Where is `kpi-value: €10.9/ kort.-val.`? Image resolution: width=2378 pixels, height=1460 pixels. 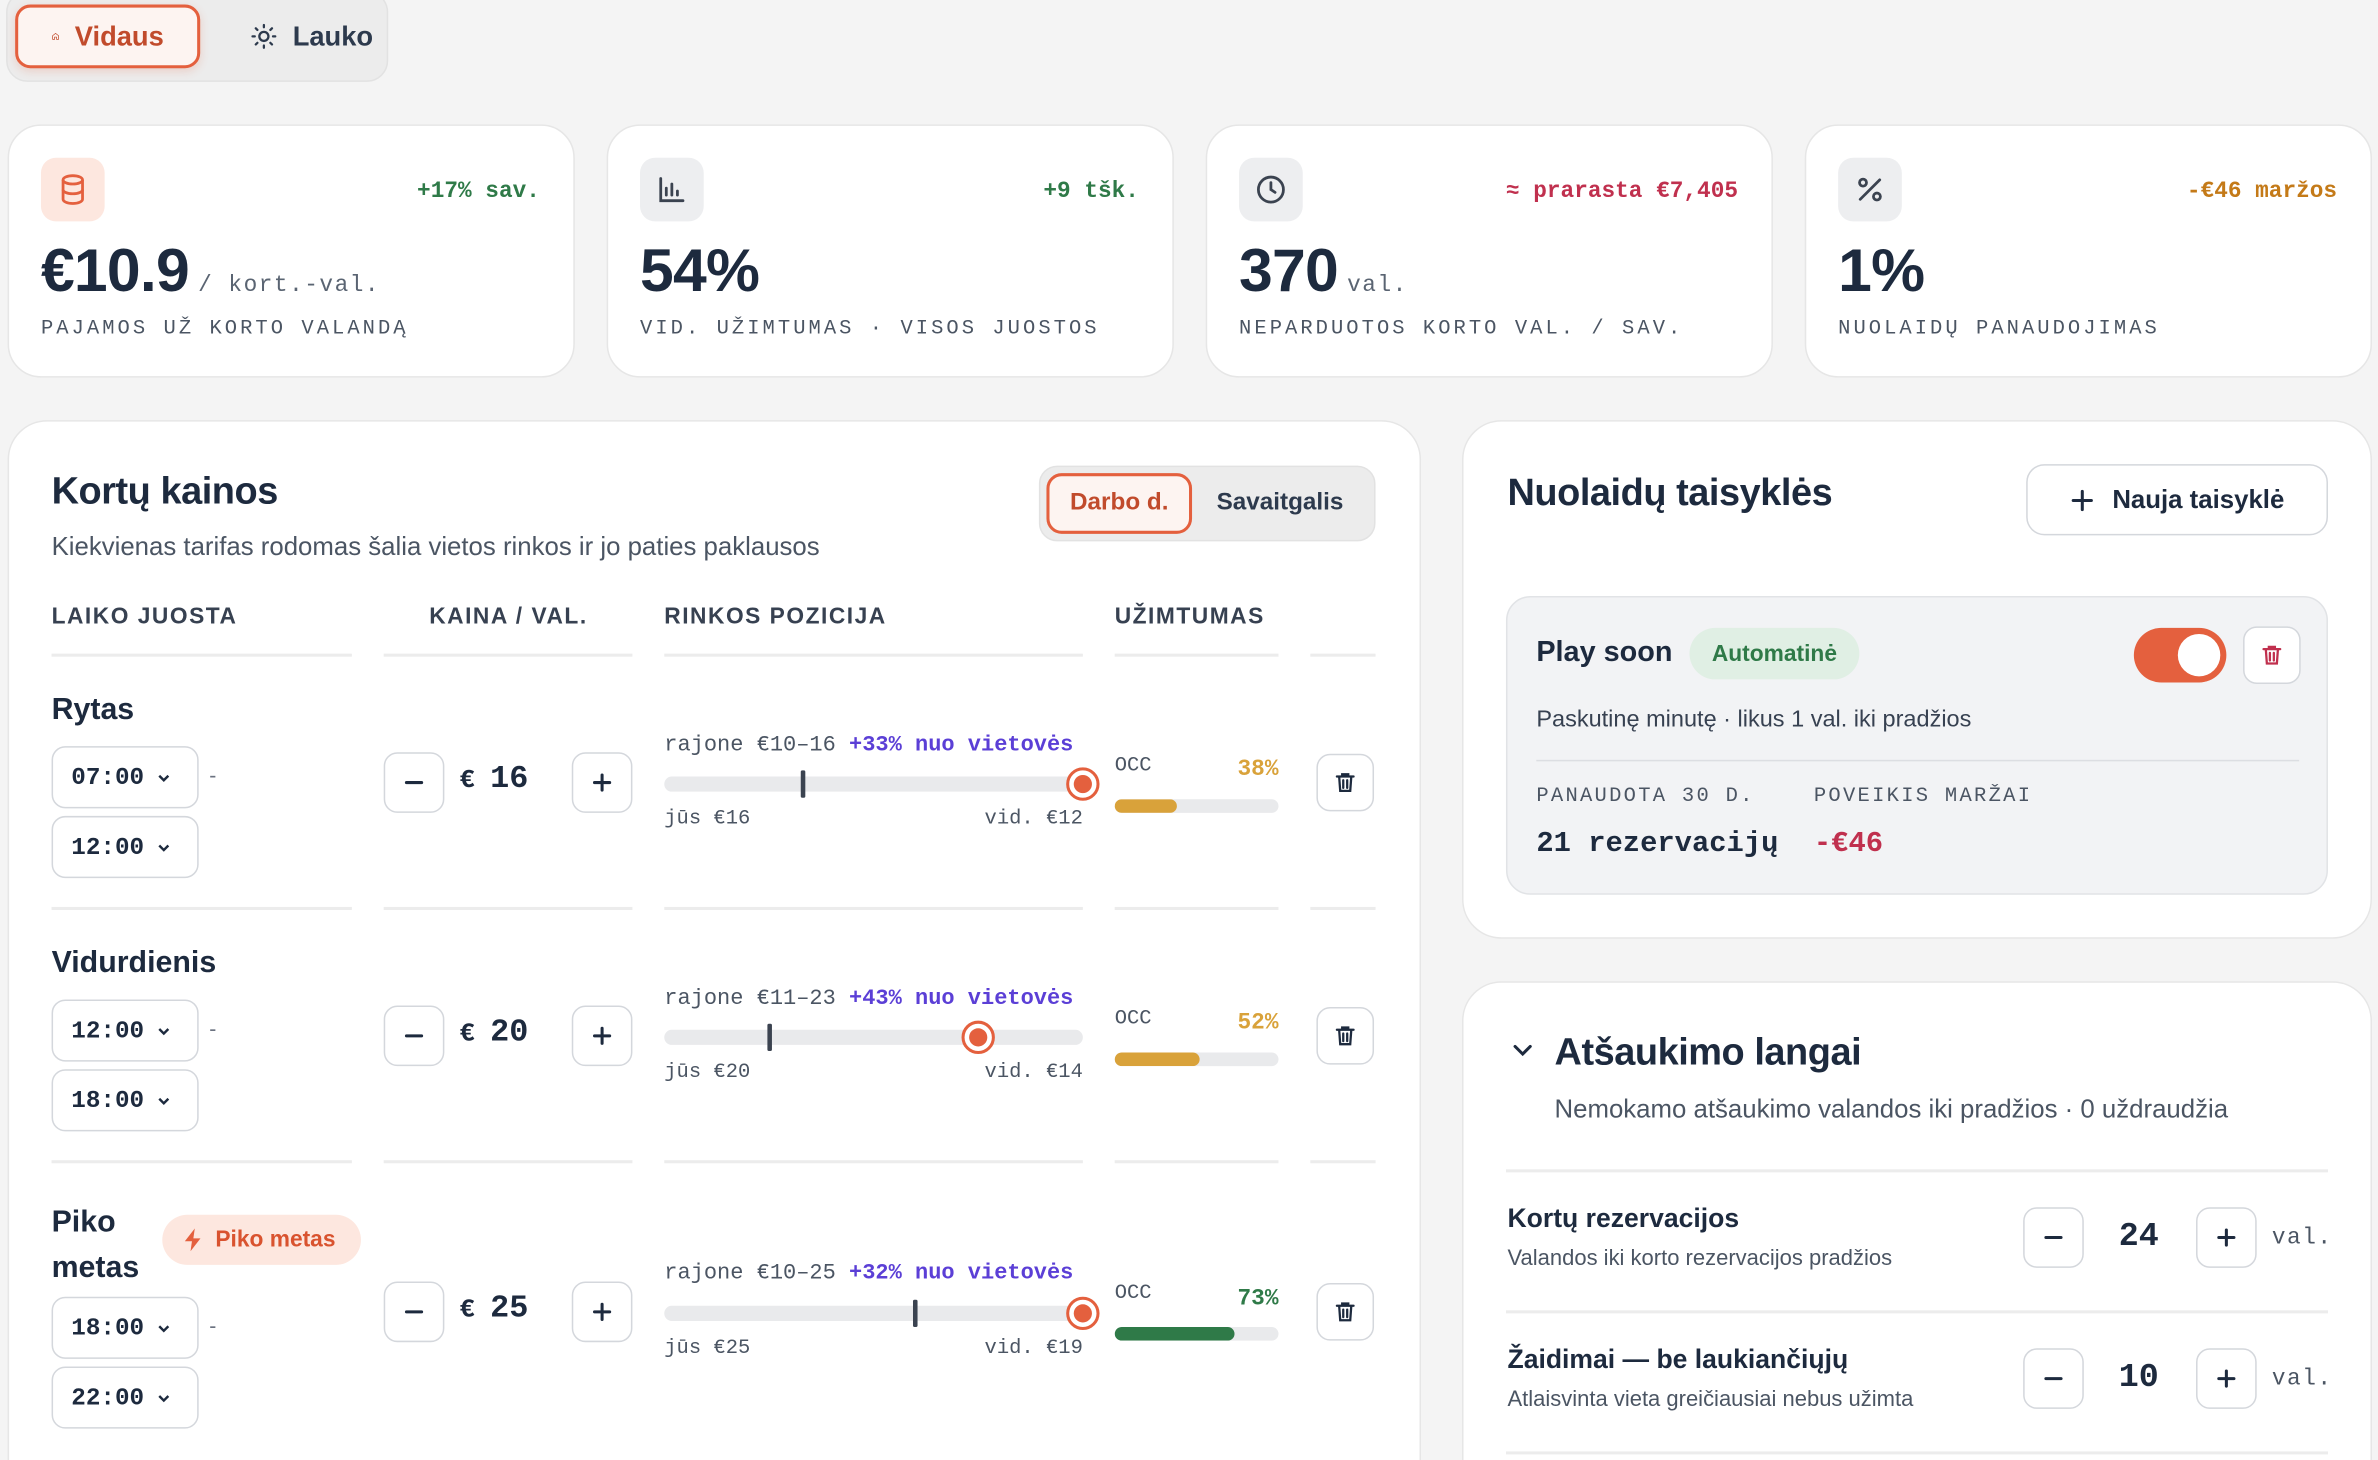 kpi-value: €10.9/ kort.-val. is located at coordinates (210, 271).